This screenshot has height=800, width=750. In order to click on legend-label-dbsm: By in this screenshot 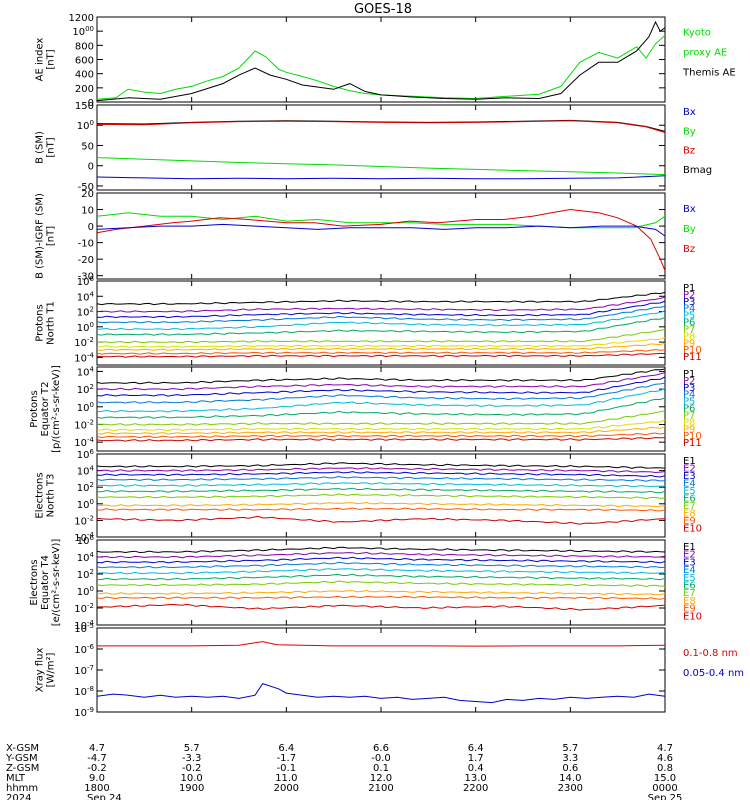, I will do `click(689, 229)`.